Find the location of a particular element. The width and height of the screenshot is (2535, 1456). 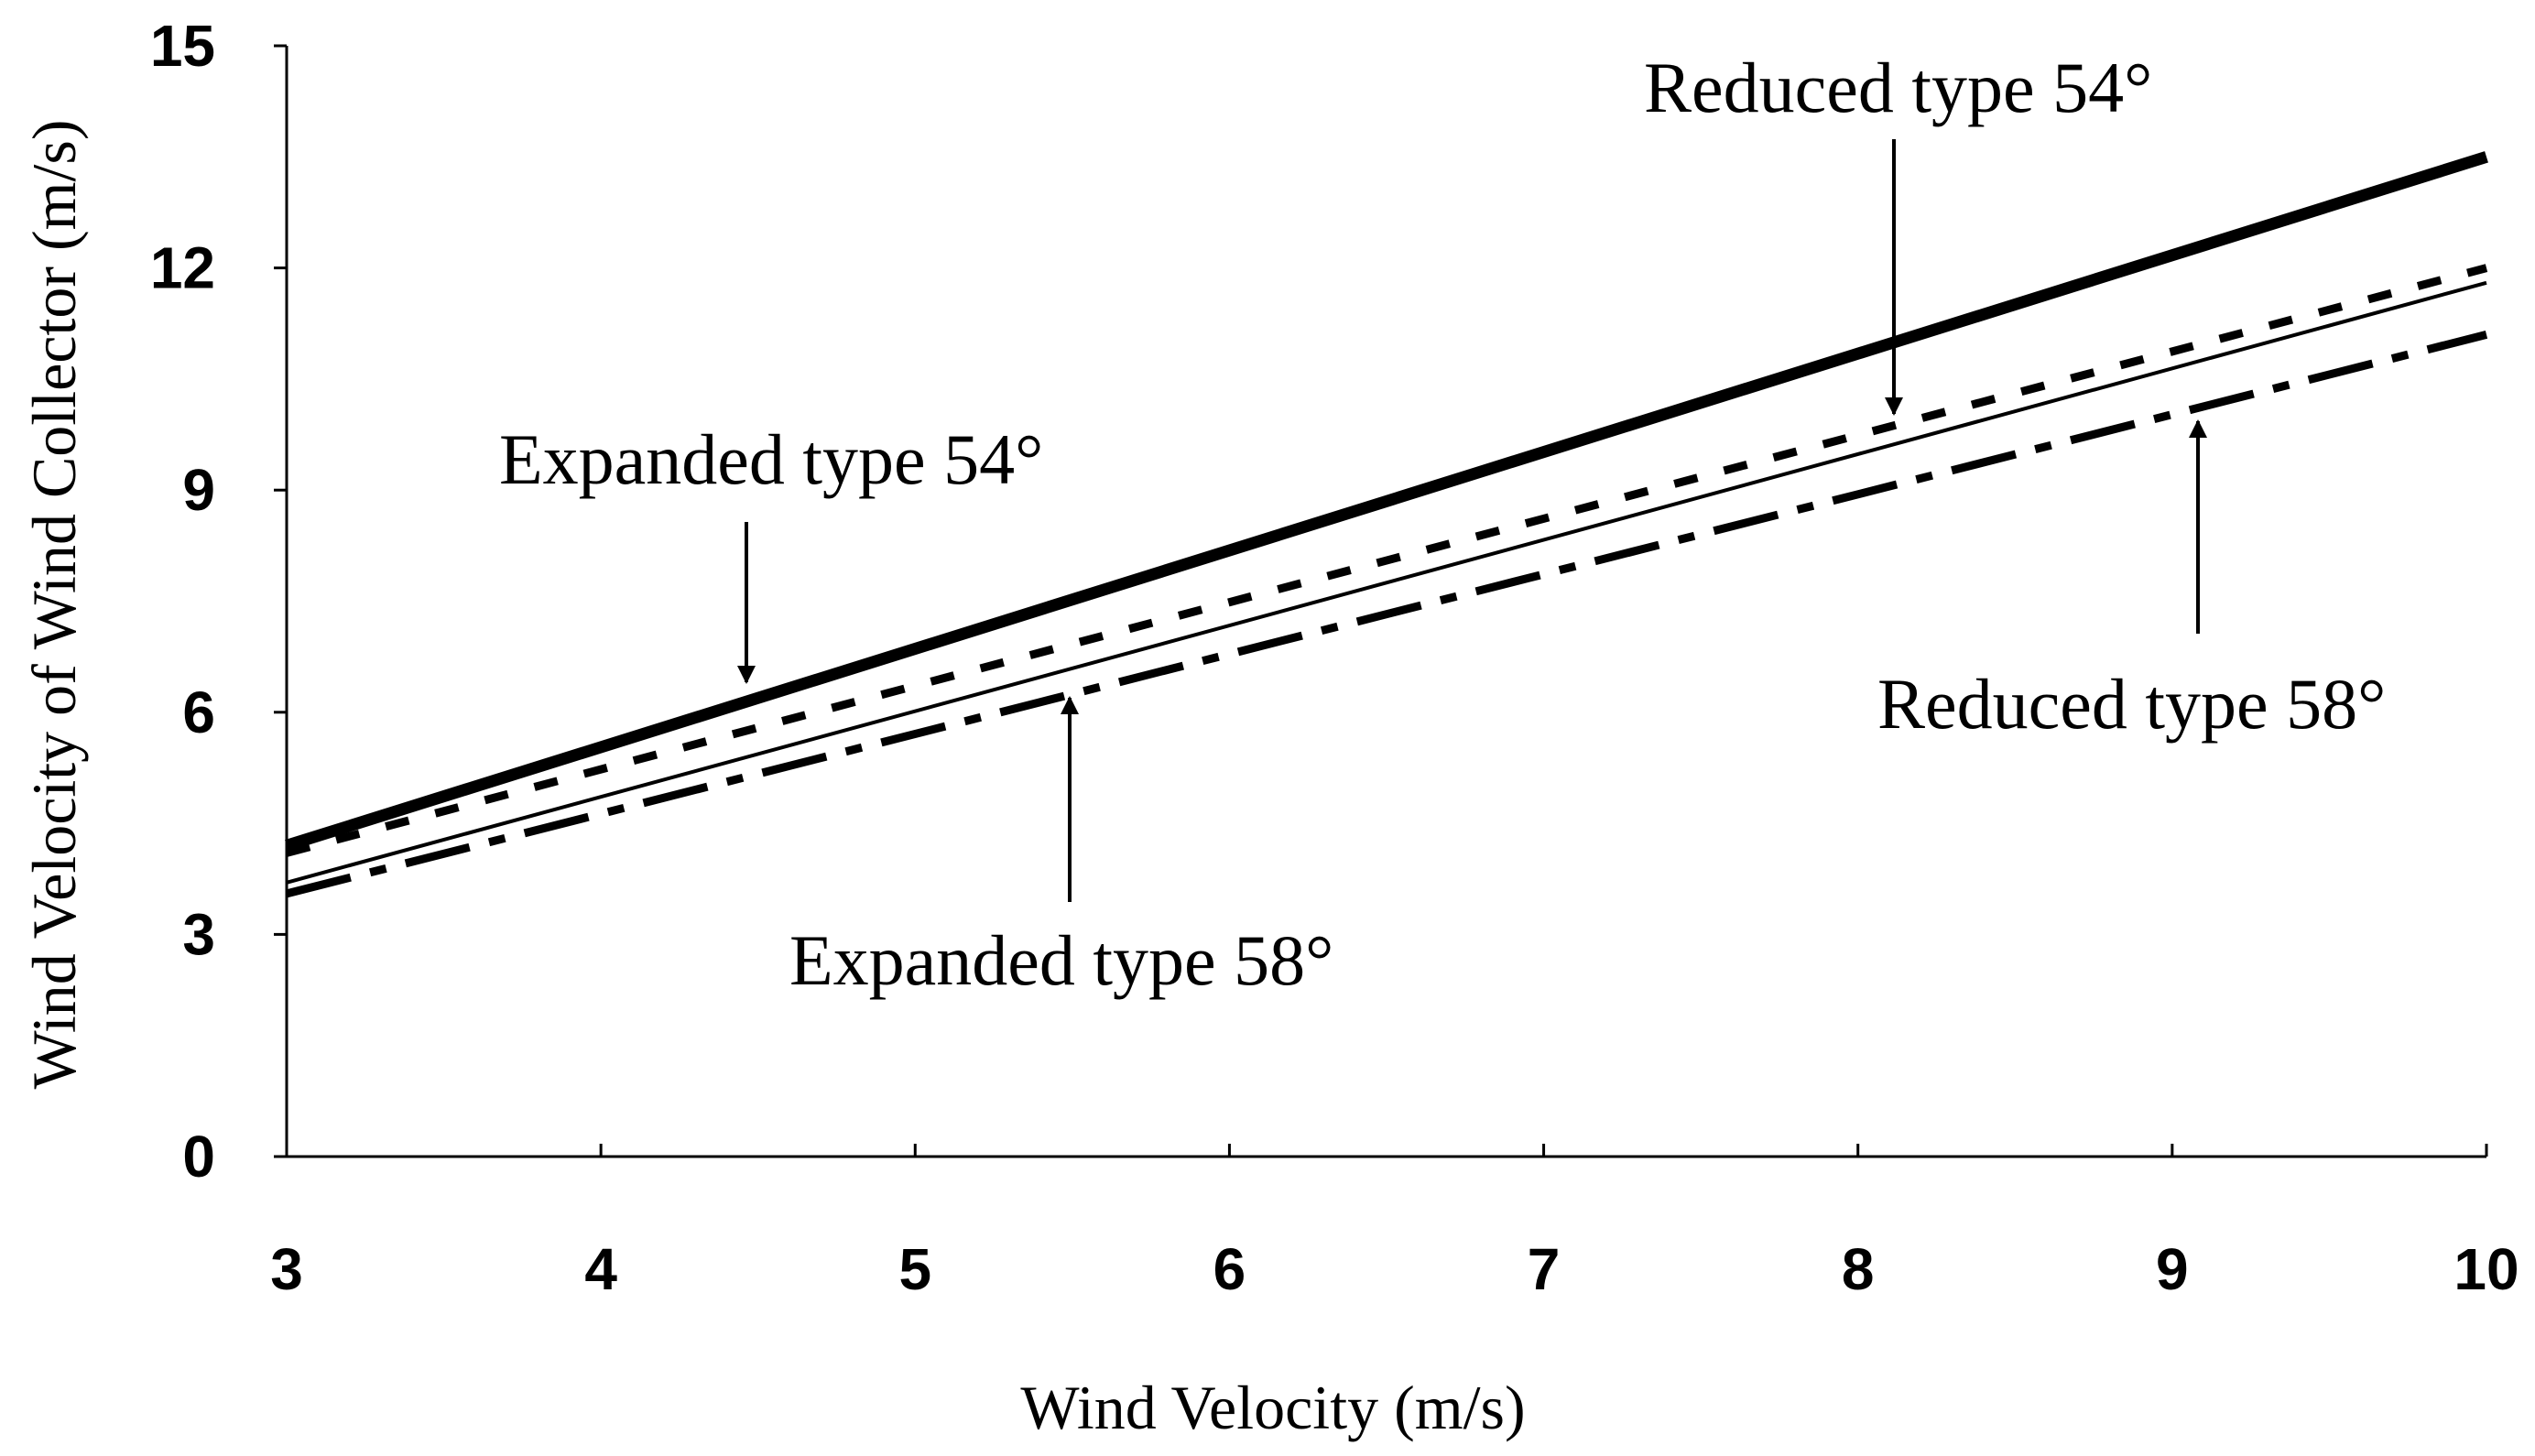

x-axis-title: Wind Velocity (m/s) is located at coordinates (1272, 1407).